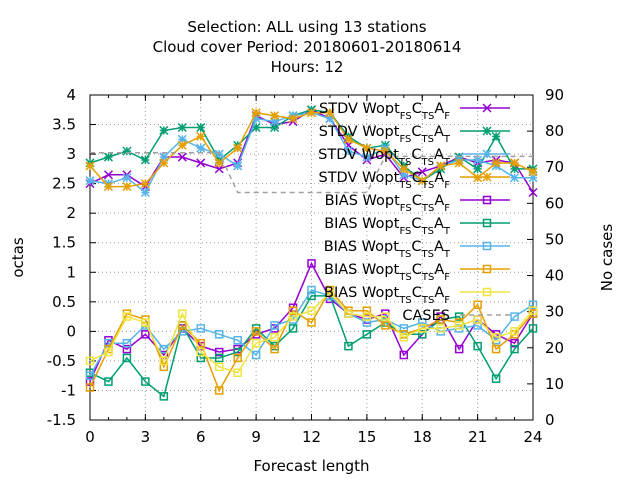 This screenshot has width=640, height=480. I want to click on x-tick-label: 21, so click(477, 437).